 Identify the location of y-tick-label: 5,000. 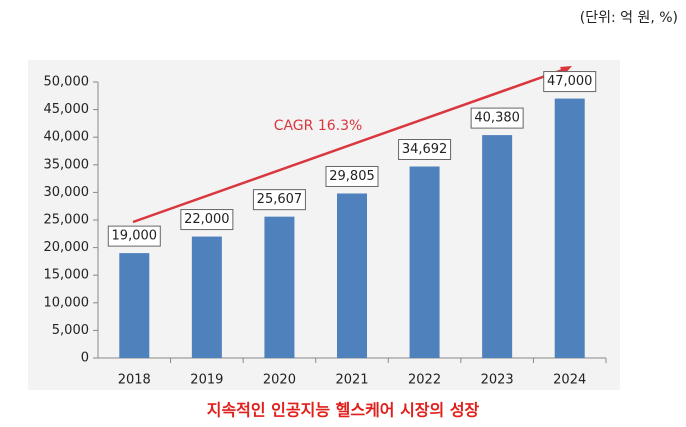
(70, 330).